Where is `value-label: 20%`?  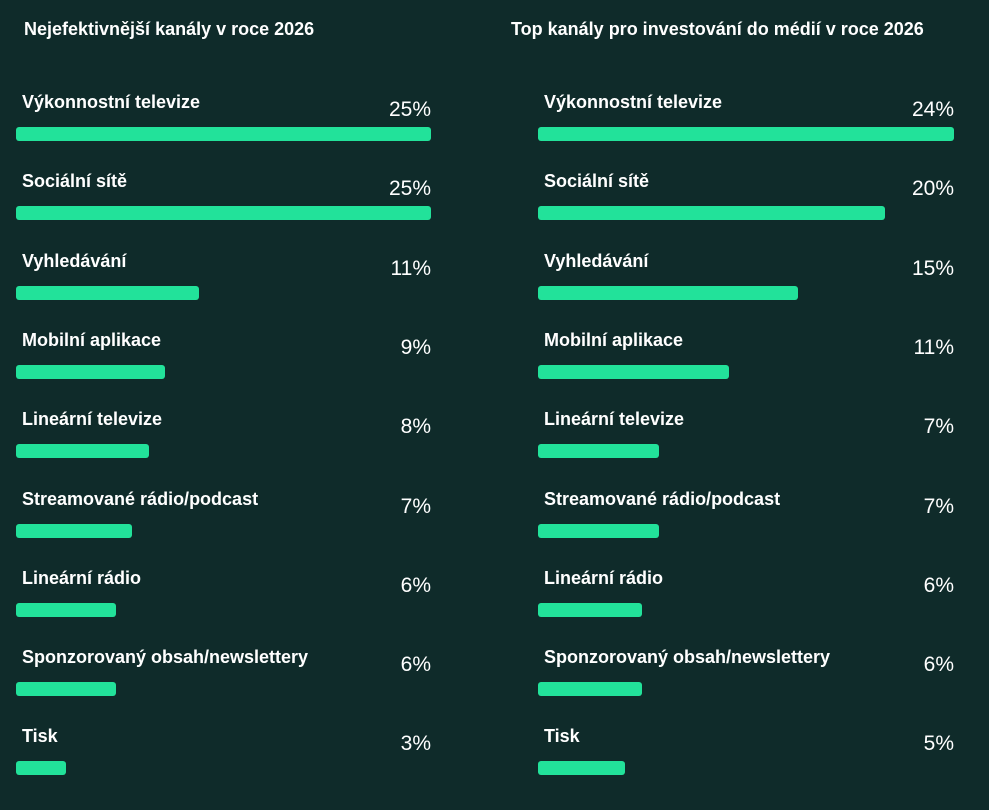 value-label: 20% is located at coordinates (932, 189).